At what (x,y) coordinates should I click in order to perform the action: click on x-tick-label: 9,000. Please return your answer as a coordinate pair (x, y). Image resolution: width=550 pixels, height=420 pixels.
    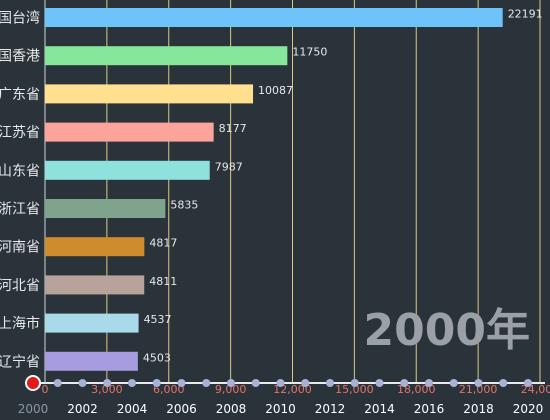
    Looking at the image, I should click on (231, 389).